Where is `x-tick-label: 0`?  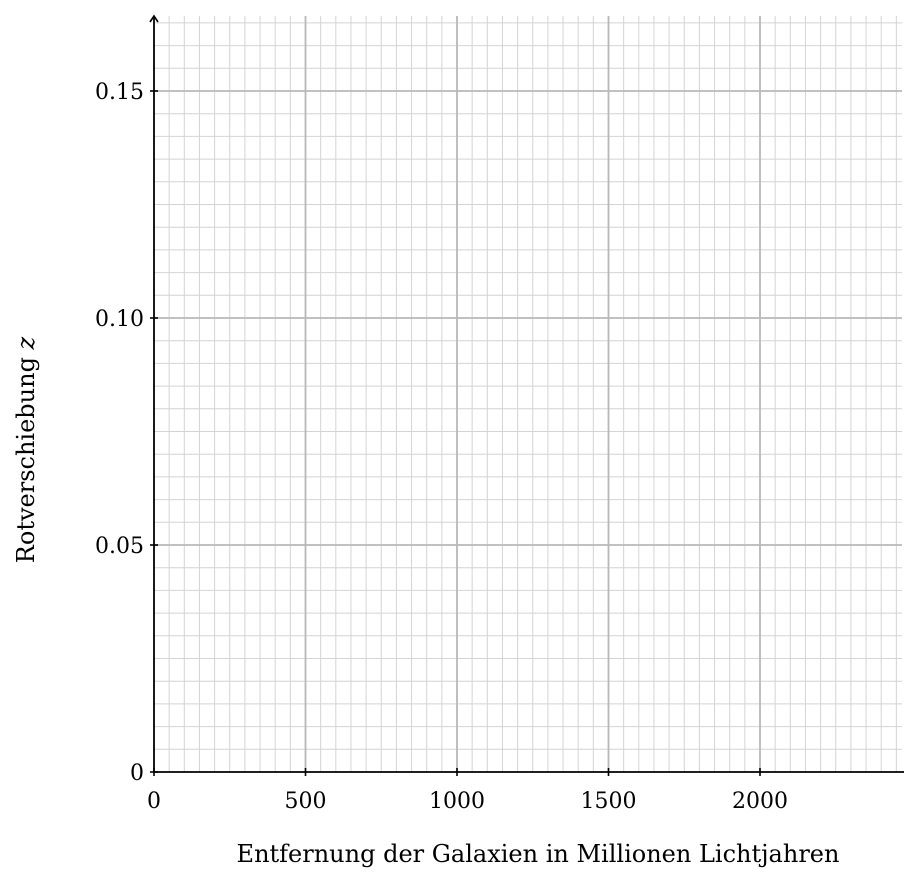
x-tick-label: 0 is located at coordinates (154, 801).